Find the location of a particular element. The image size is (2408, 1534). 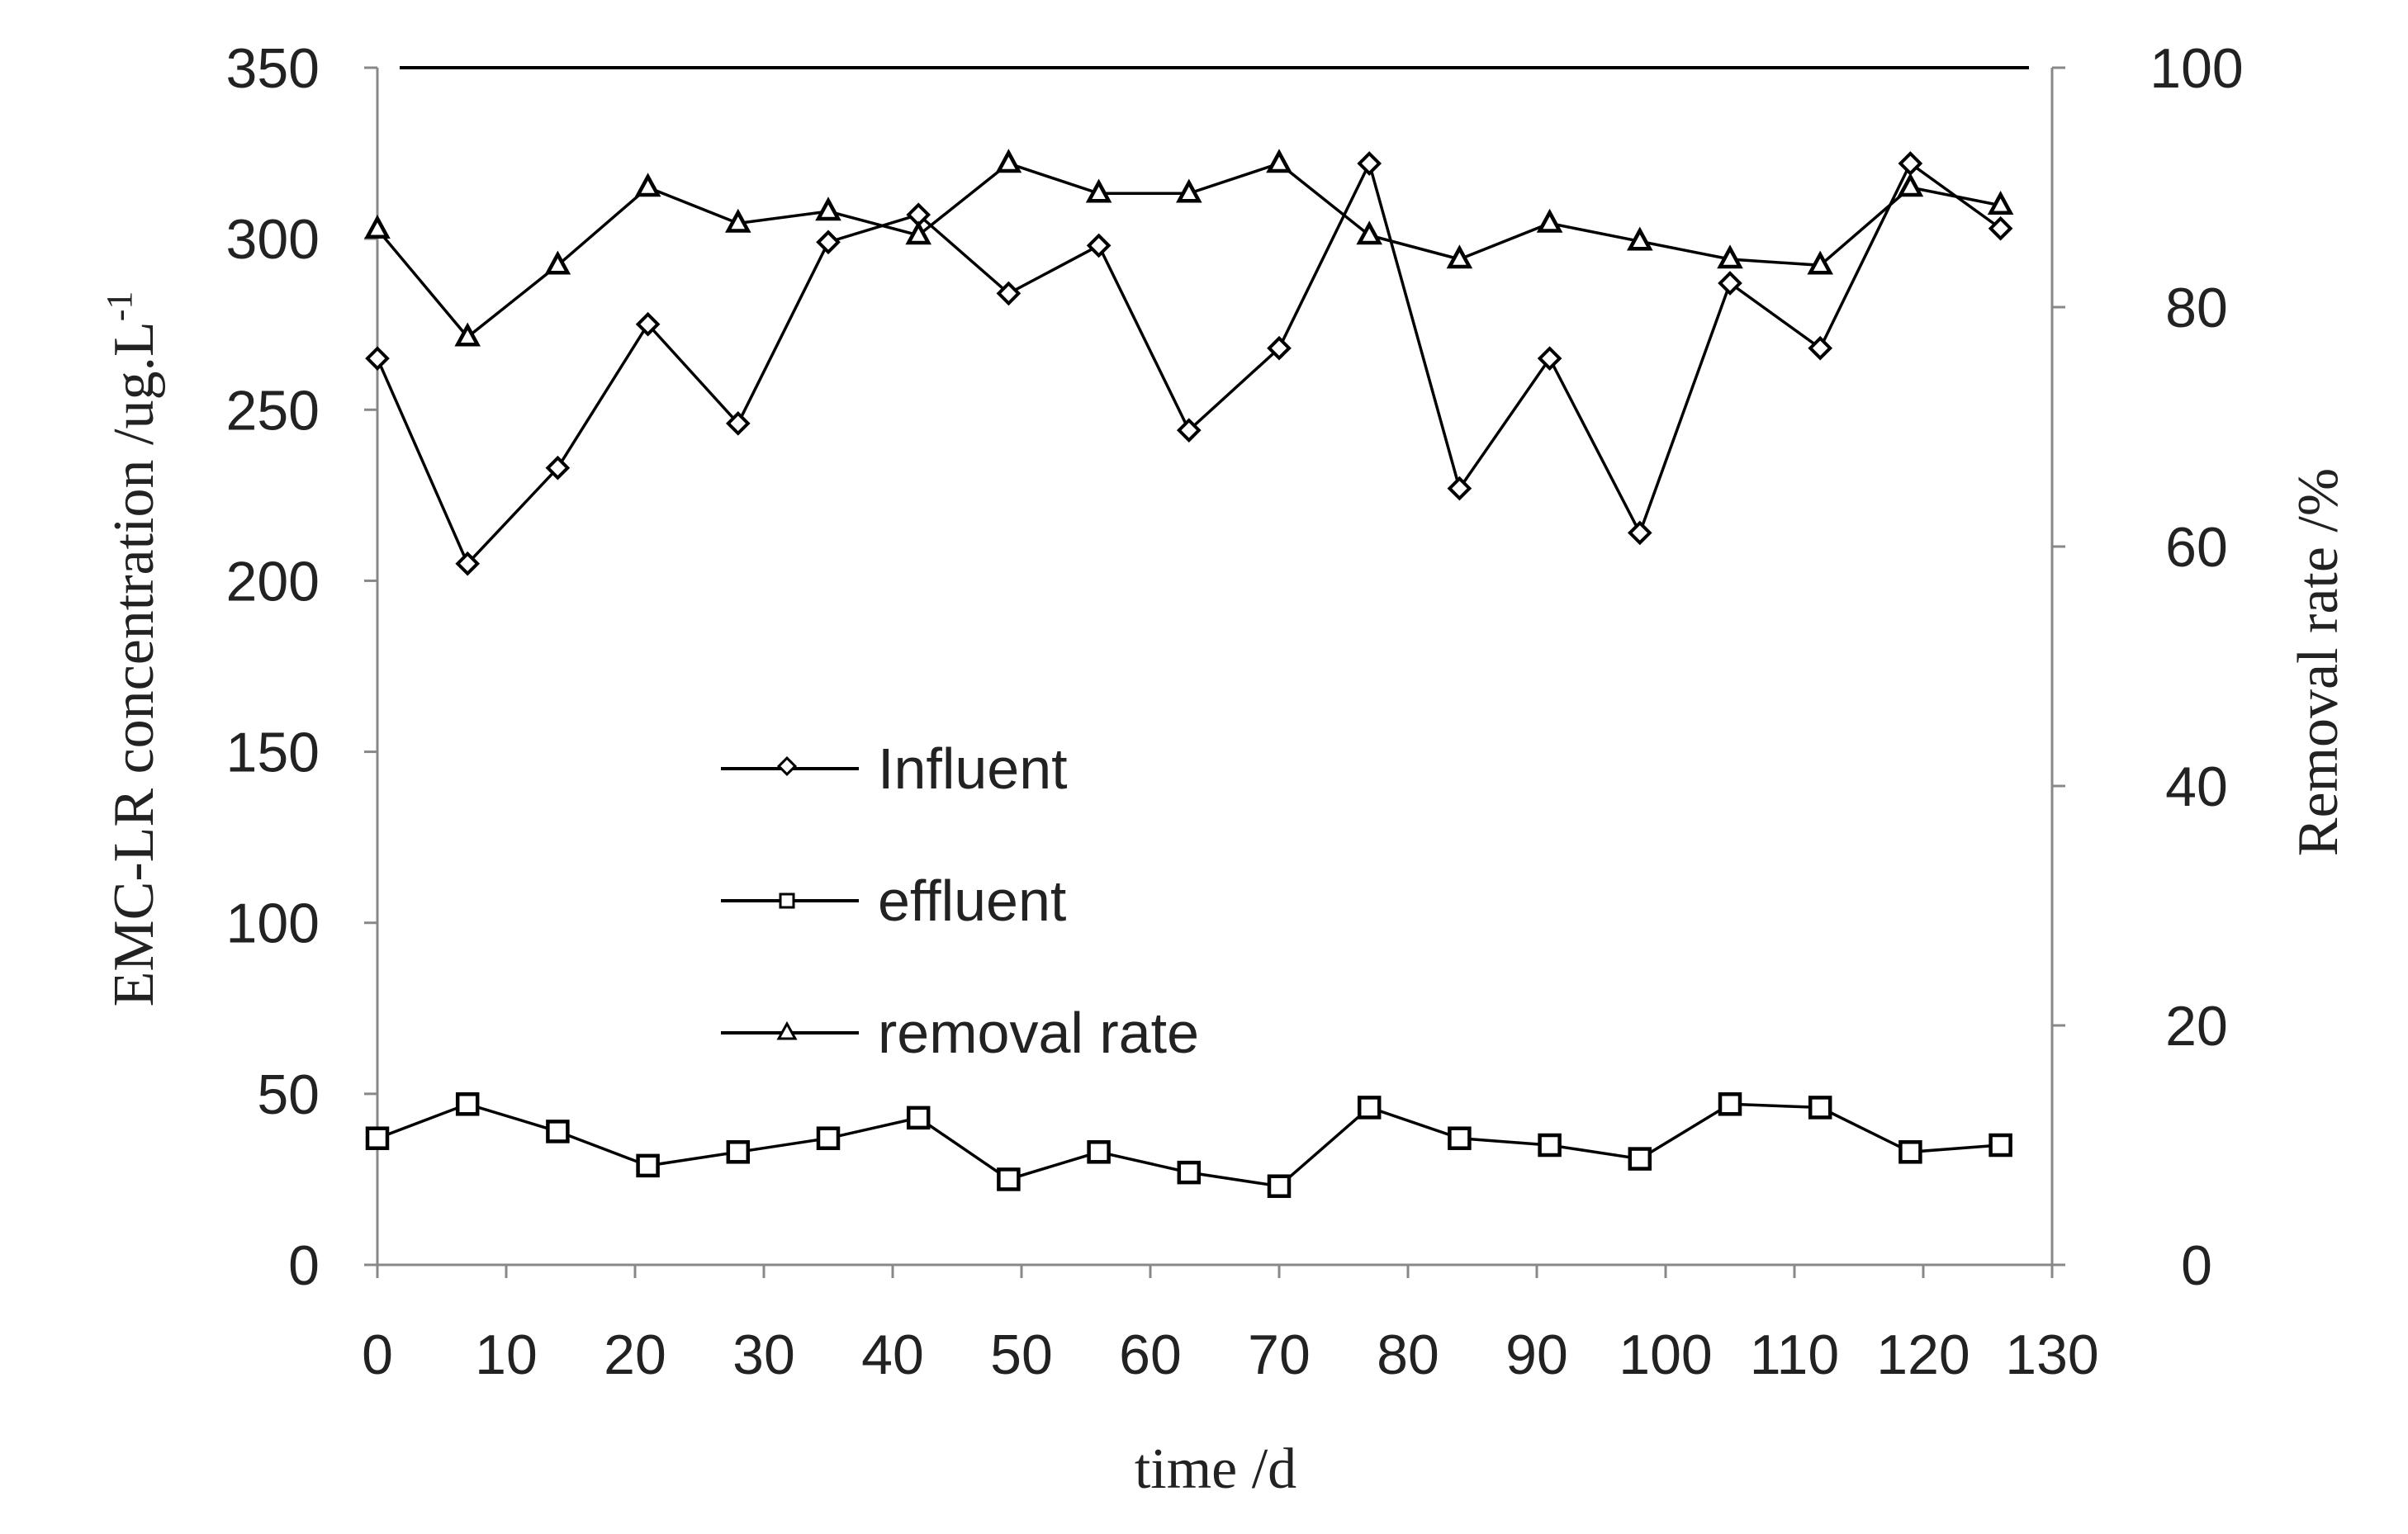

x-tick-label: 40 is located at coordinates (893, 1354).